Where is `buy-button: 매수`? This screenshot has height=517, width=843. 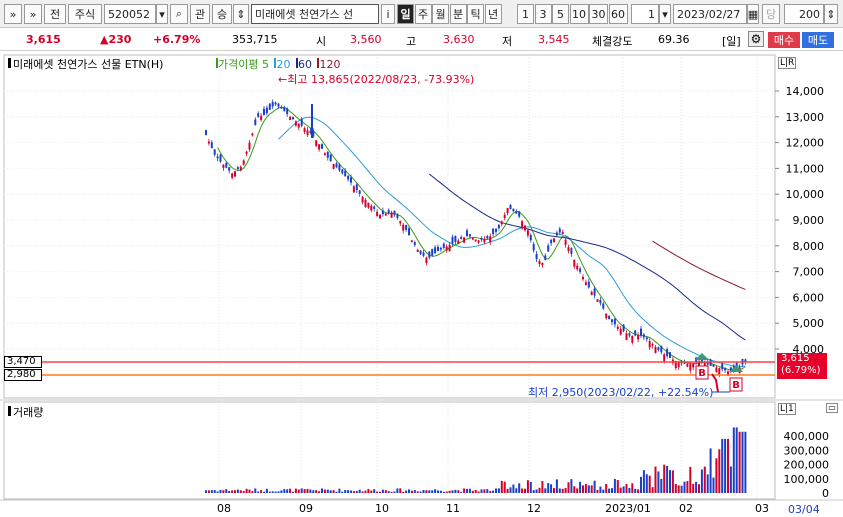 buy-button: 매수 is located at coordinates (784, 40).